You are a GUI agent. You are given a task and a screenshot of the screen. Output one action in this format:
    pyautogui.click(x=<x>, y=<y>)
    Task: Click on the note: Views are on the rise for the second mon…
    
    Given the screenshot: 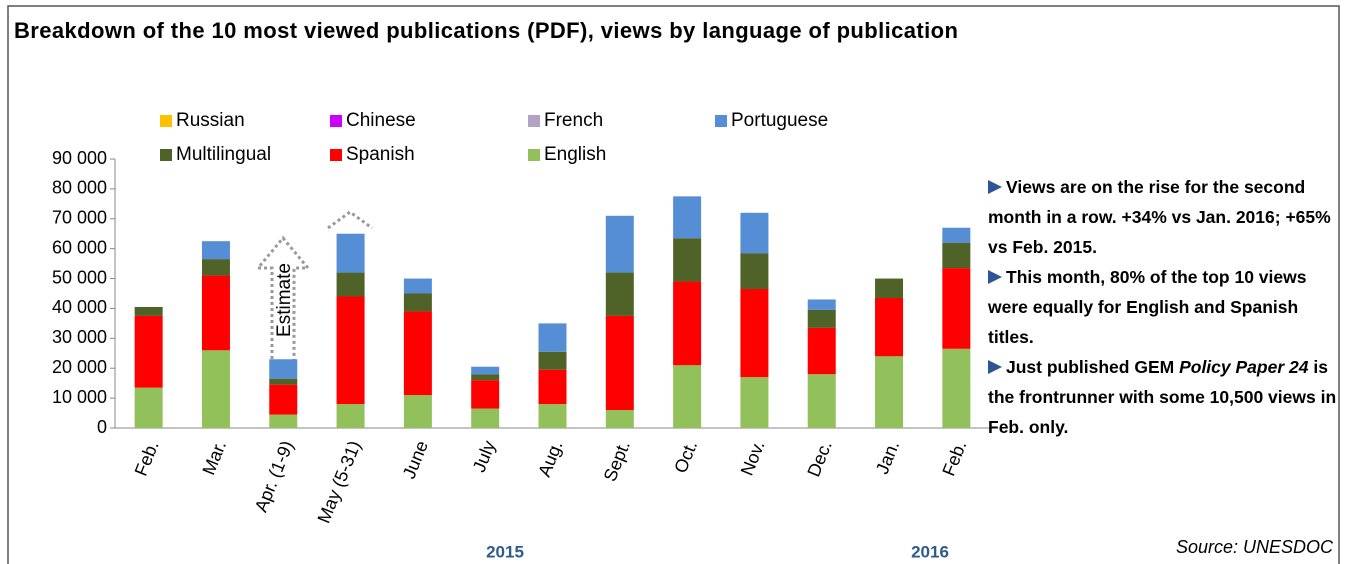 What is the action you would take?
    pyautogui.click(x=1163, y=217)
    